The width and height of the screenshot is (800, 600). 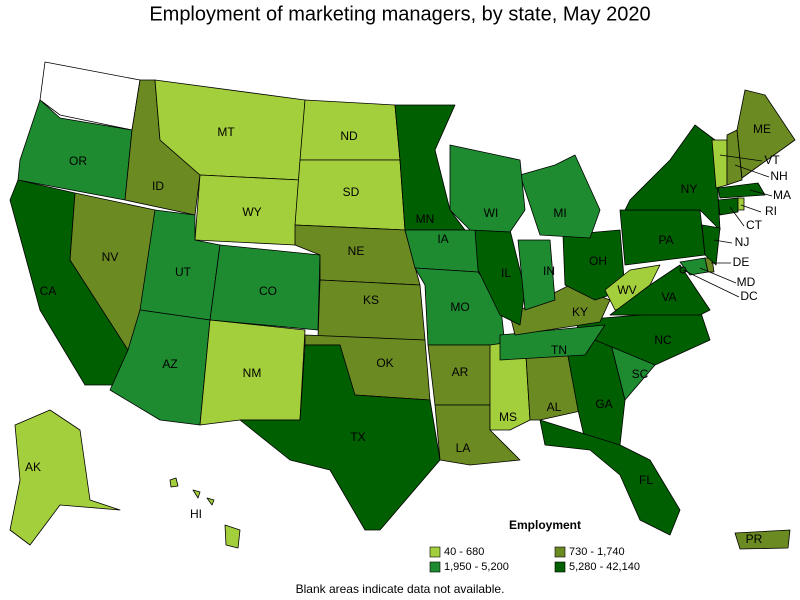 I want to click on state-label: AK, so click(x=33, y=467).